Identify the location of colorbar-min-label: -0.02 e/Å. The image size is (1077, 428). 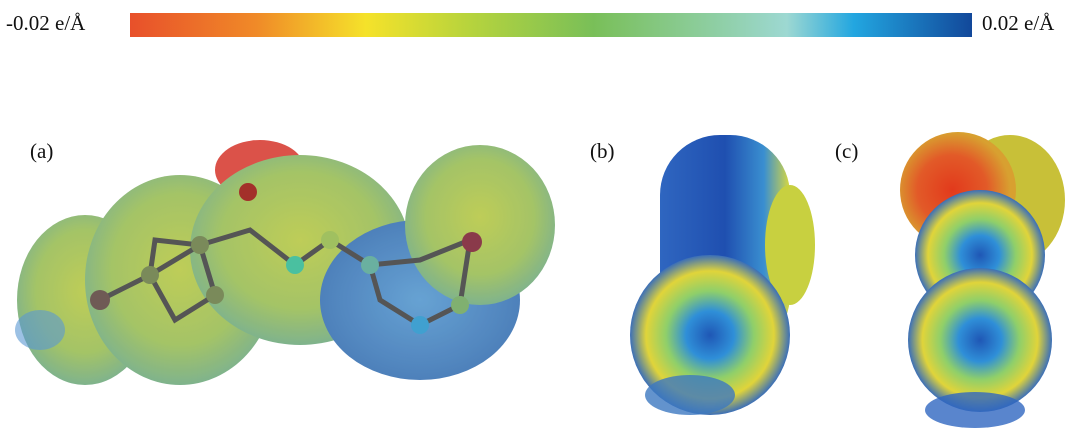
(46, 23).